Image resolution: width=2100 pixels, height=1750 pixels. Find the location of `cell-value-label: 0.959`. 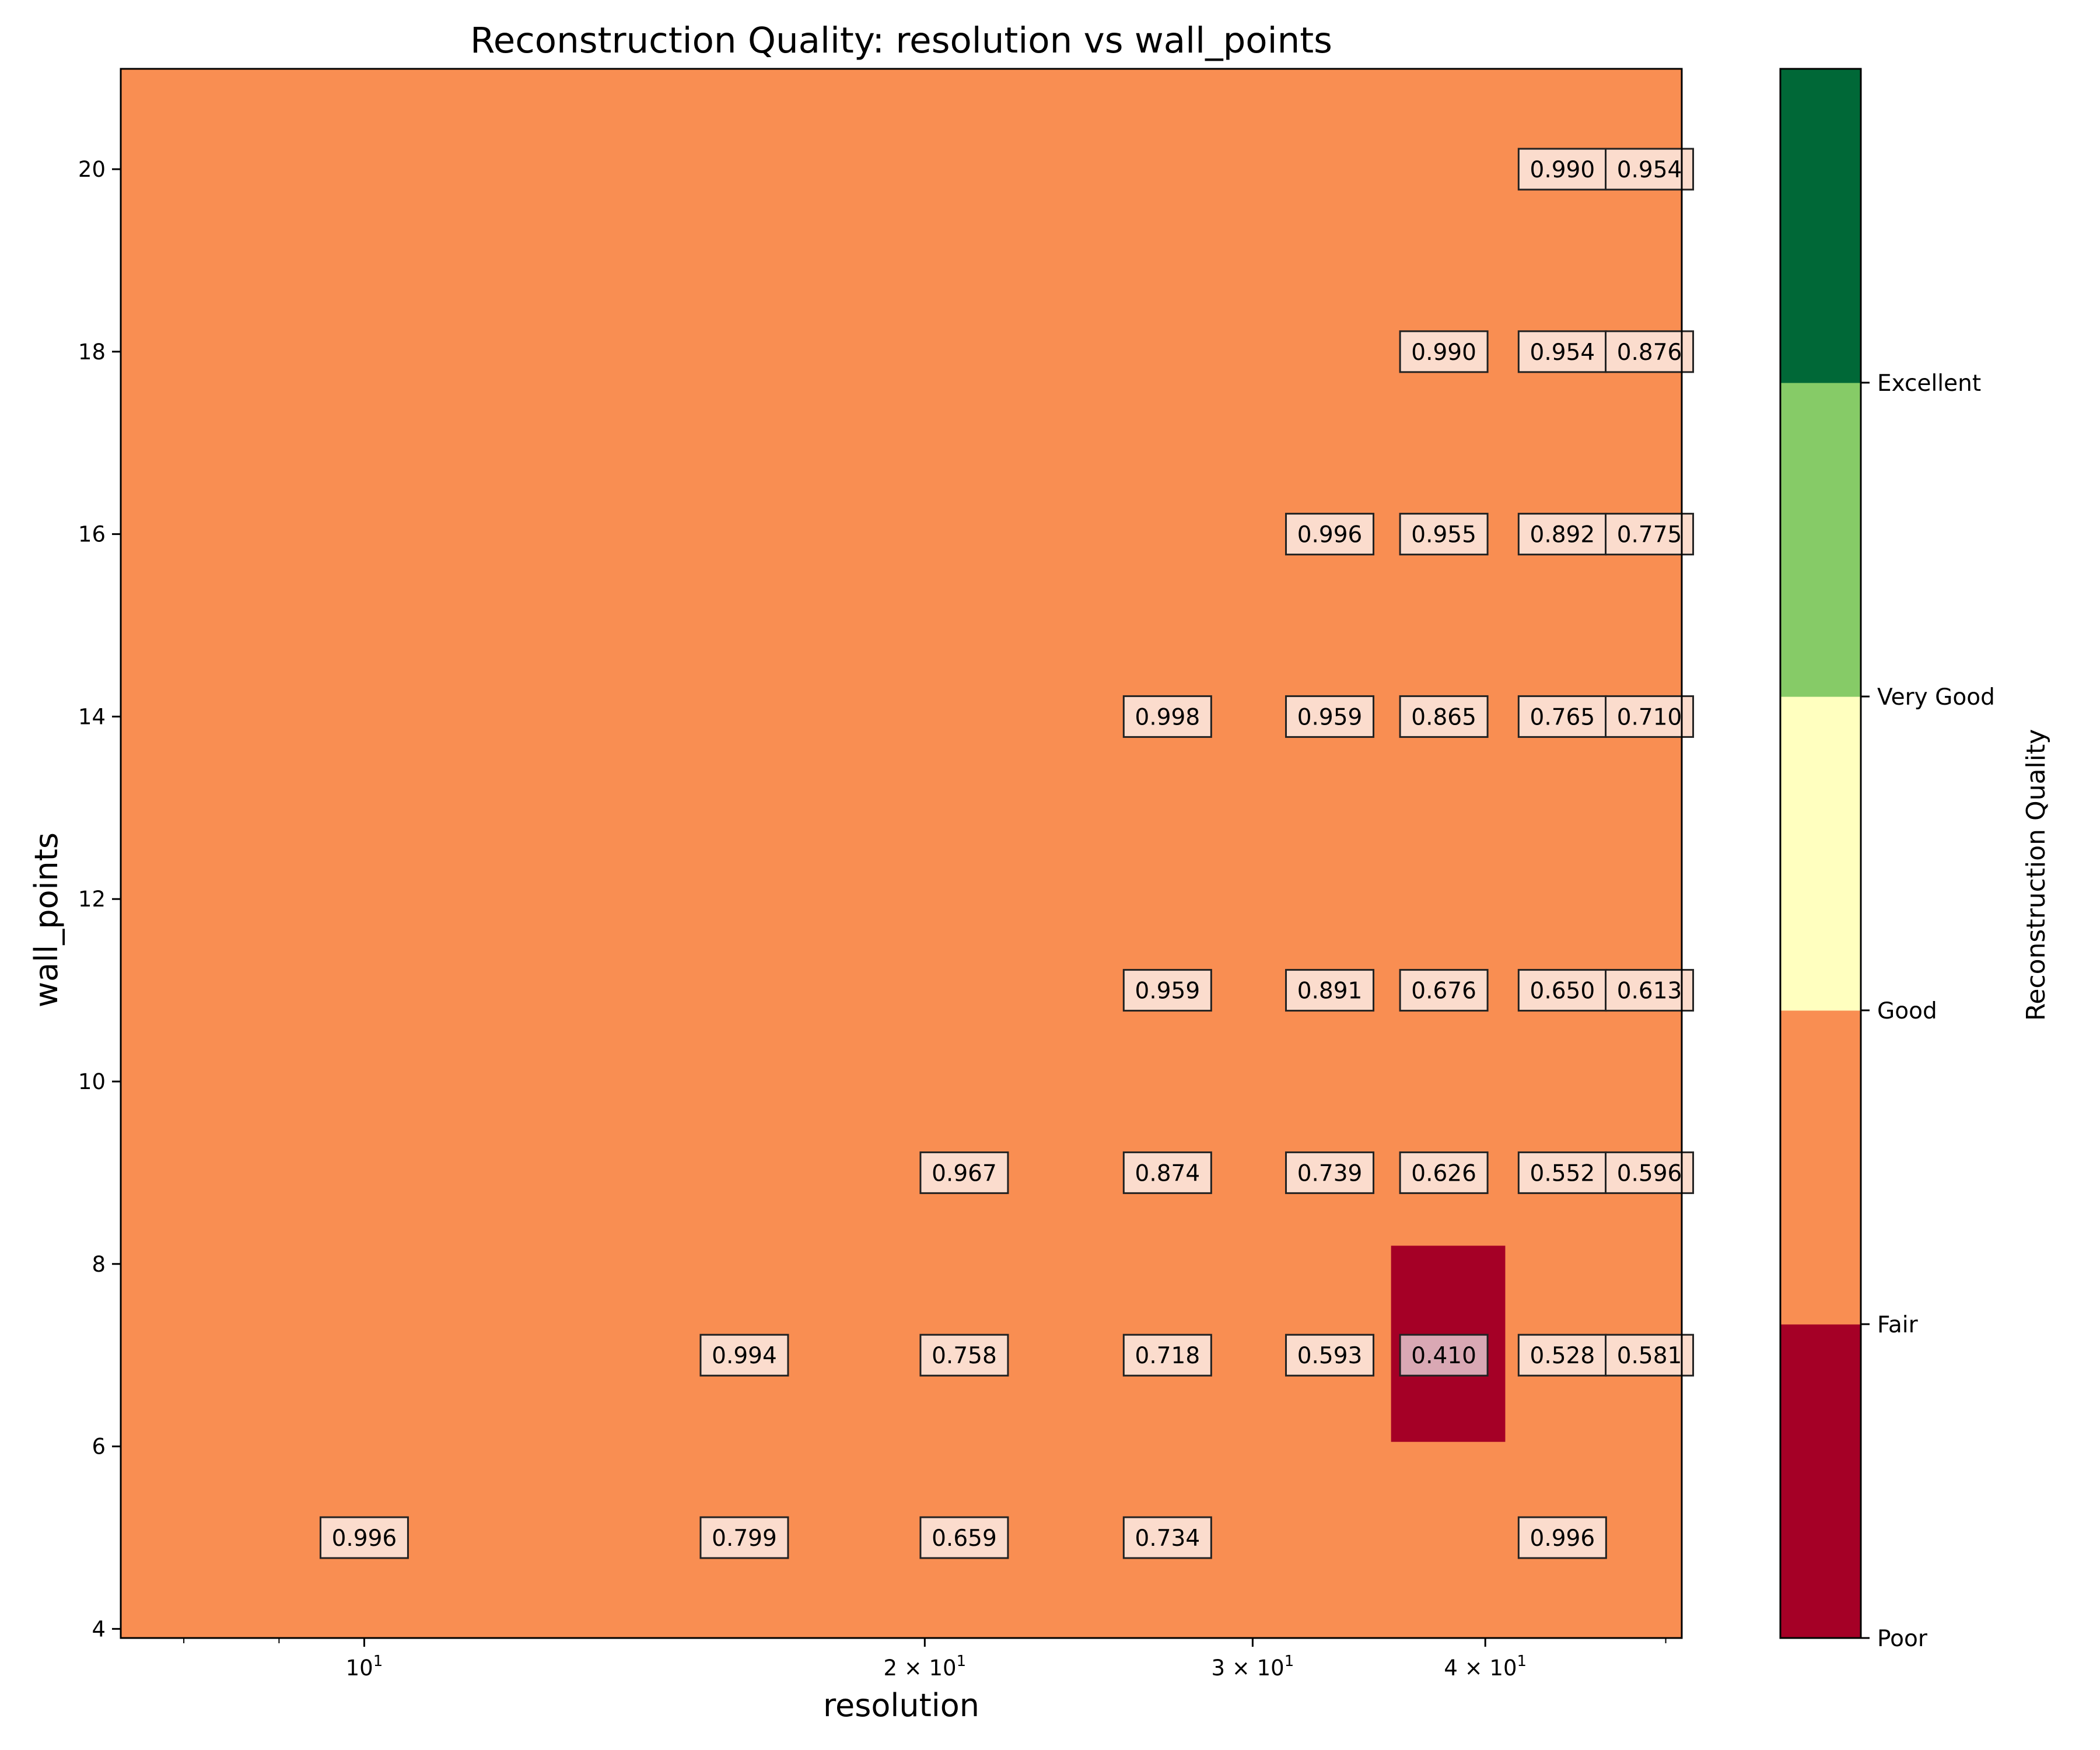

cell-value-label: 0.959 is located at coordinates (1167, 991).